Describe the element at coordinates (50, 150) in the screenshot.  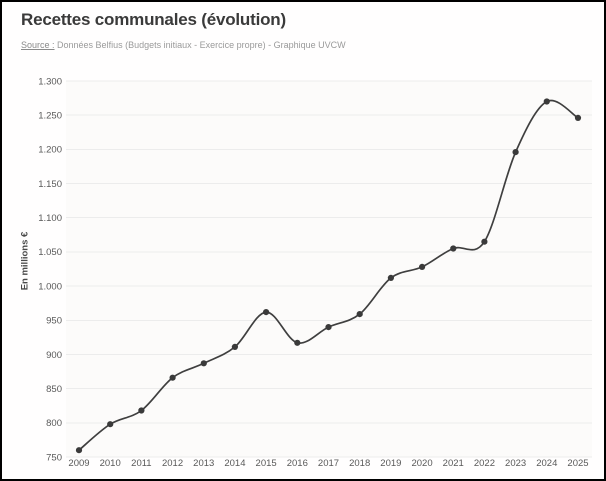
I see `y-tick-label: 1.200` at that location.